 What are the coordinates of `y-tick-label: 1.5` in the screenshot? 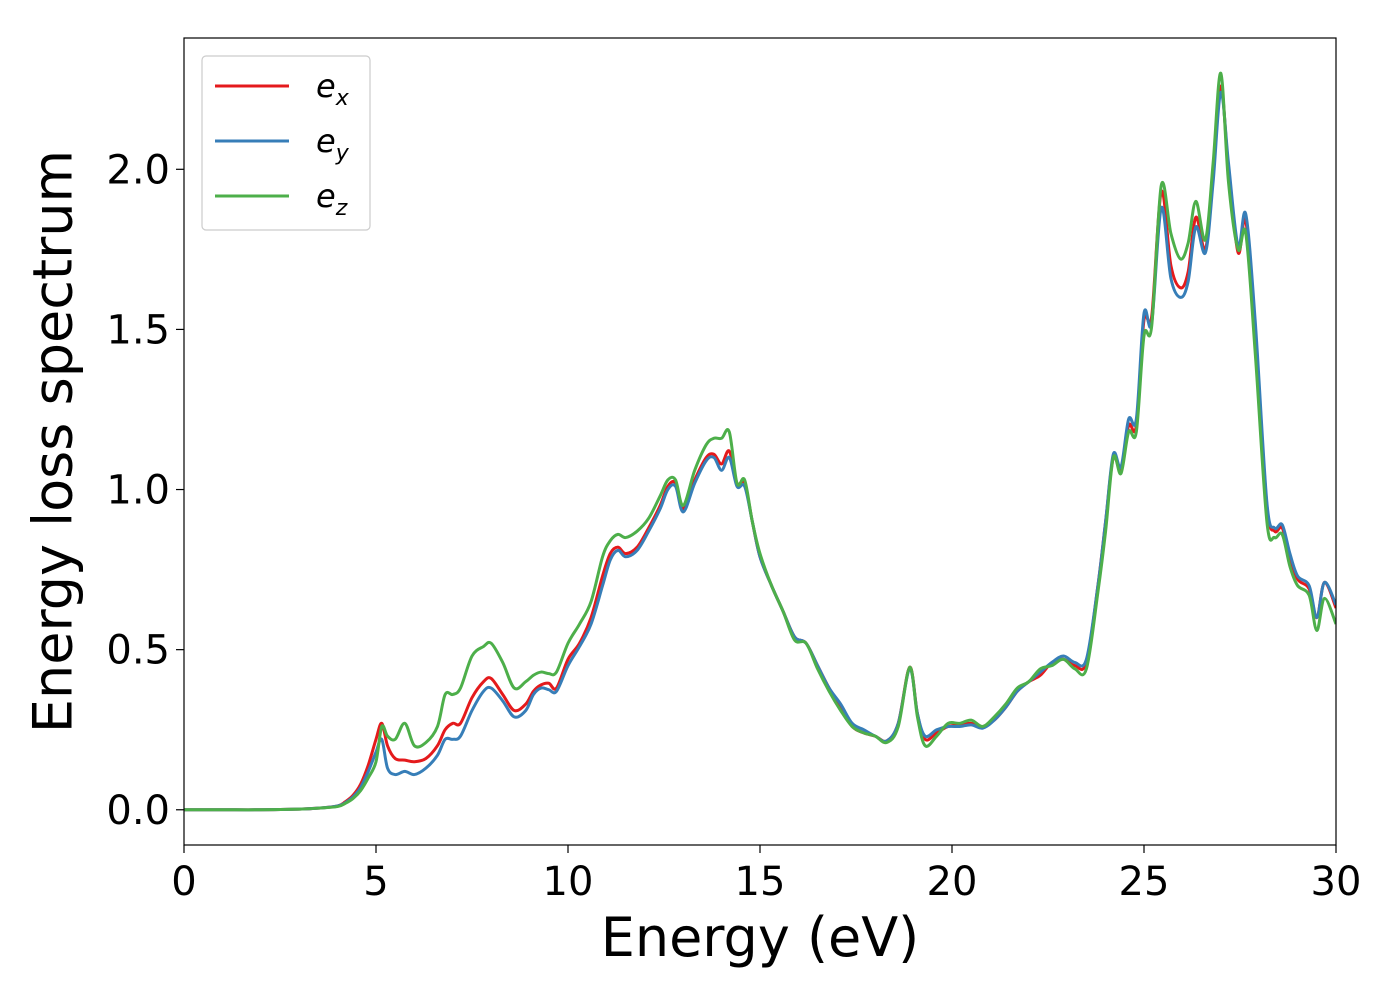 It's located at (138, 330).